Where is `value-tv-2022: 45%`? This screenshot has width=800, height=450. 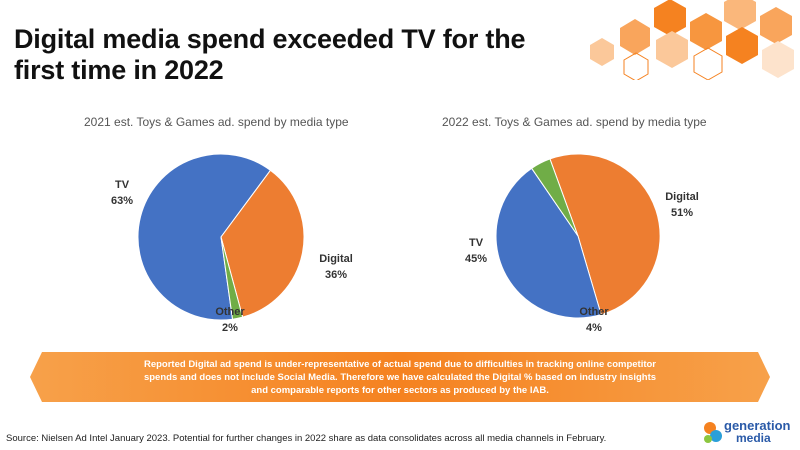 value-tv-2022: 45% is located at coordinates (476, 259).